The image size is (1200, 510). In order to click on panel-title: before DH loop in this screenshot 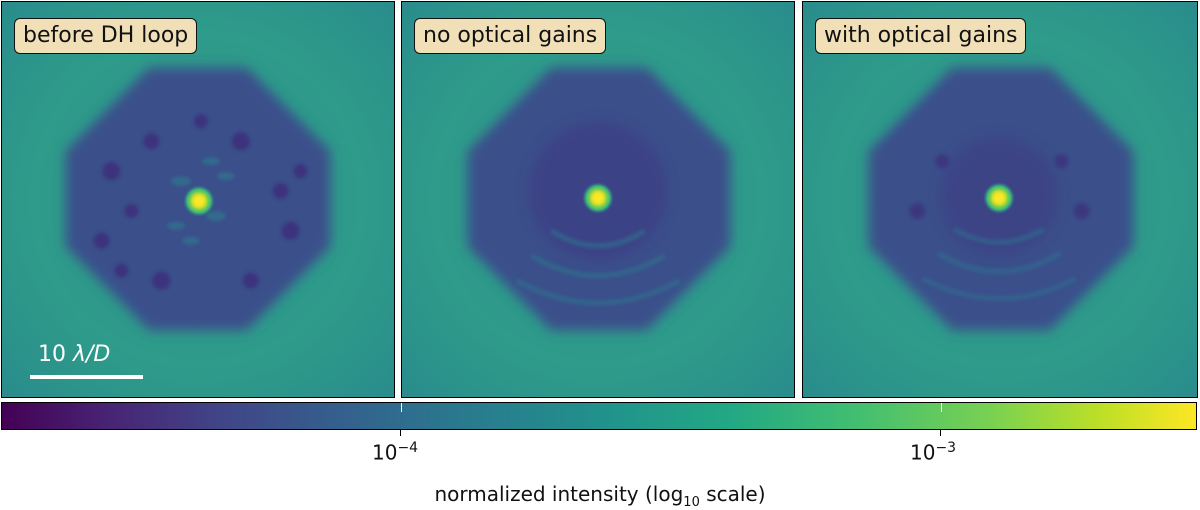, I will do `click(106, 36)`.